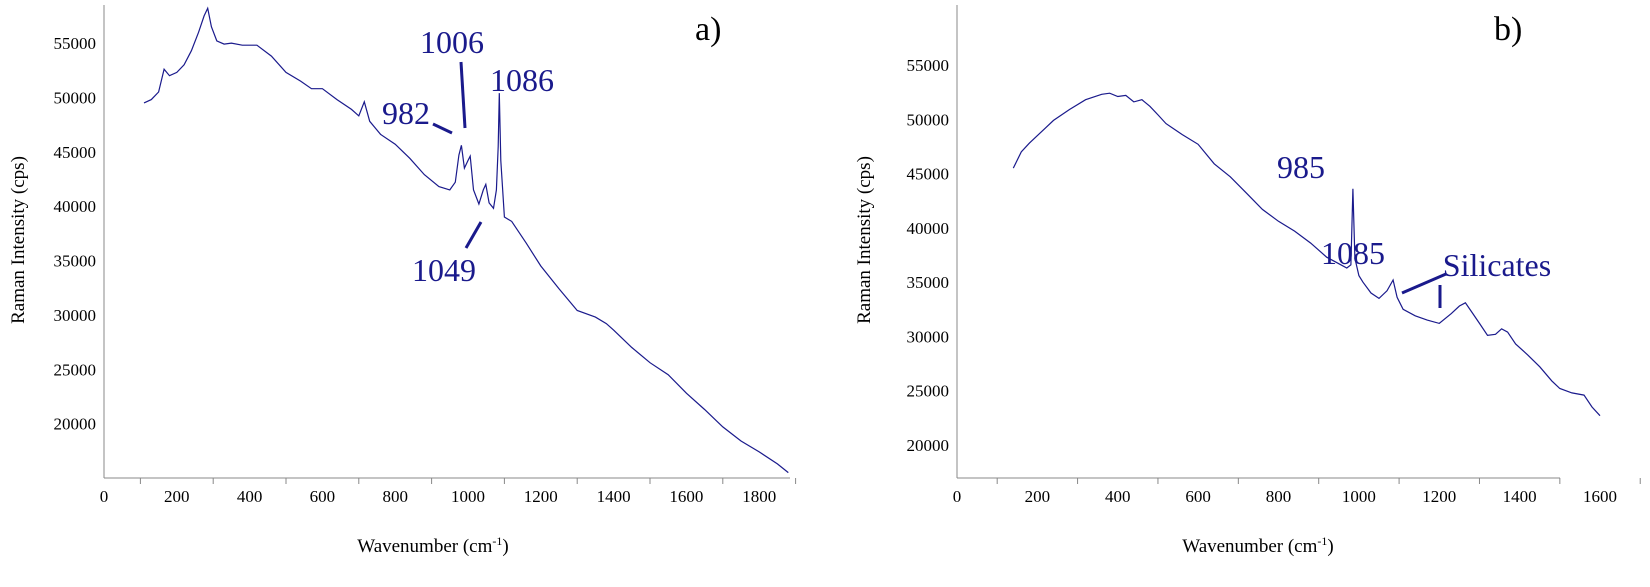 The width and height of the screenshot is (1650, 587). I want to click on panel-a-label: a), so click(708, 29).